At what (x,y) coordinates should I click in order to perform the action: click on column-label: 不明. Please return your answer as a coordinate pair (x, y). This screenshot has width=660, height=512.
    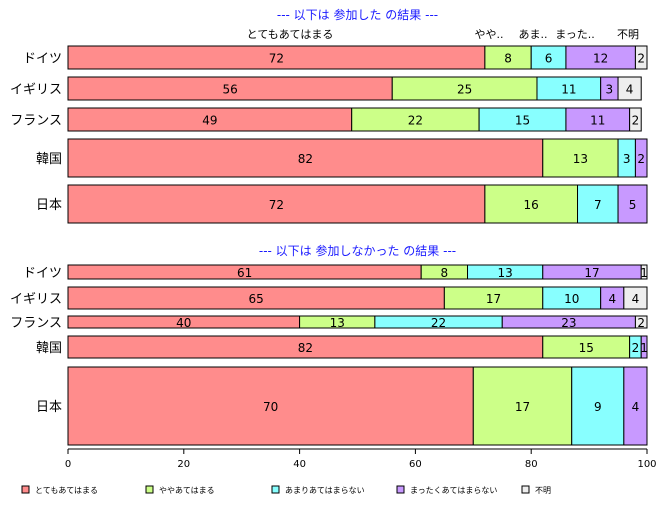
    Looking at the image, I should click on (628, 34).